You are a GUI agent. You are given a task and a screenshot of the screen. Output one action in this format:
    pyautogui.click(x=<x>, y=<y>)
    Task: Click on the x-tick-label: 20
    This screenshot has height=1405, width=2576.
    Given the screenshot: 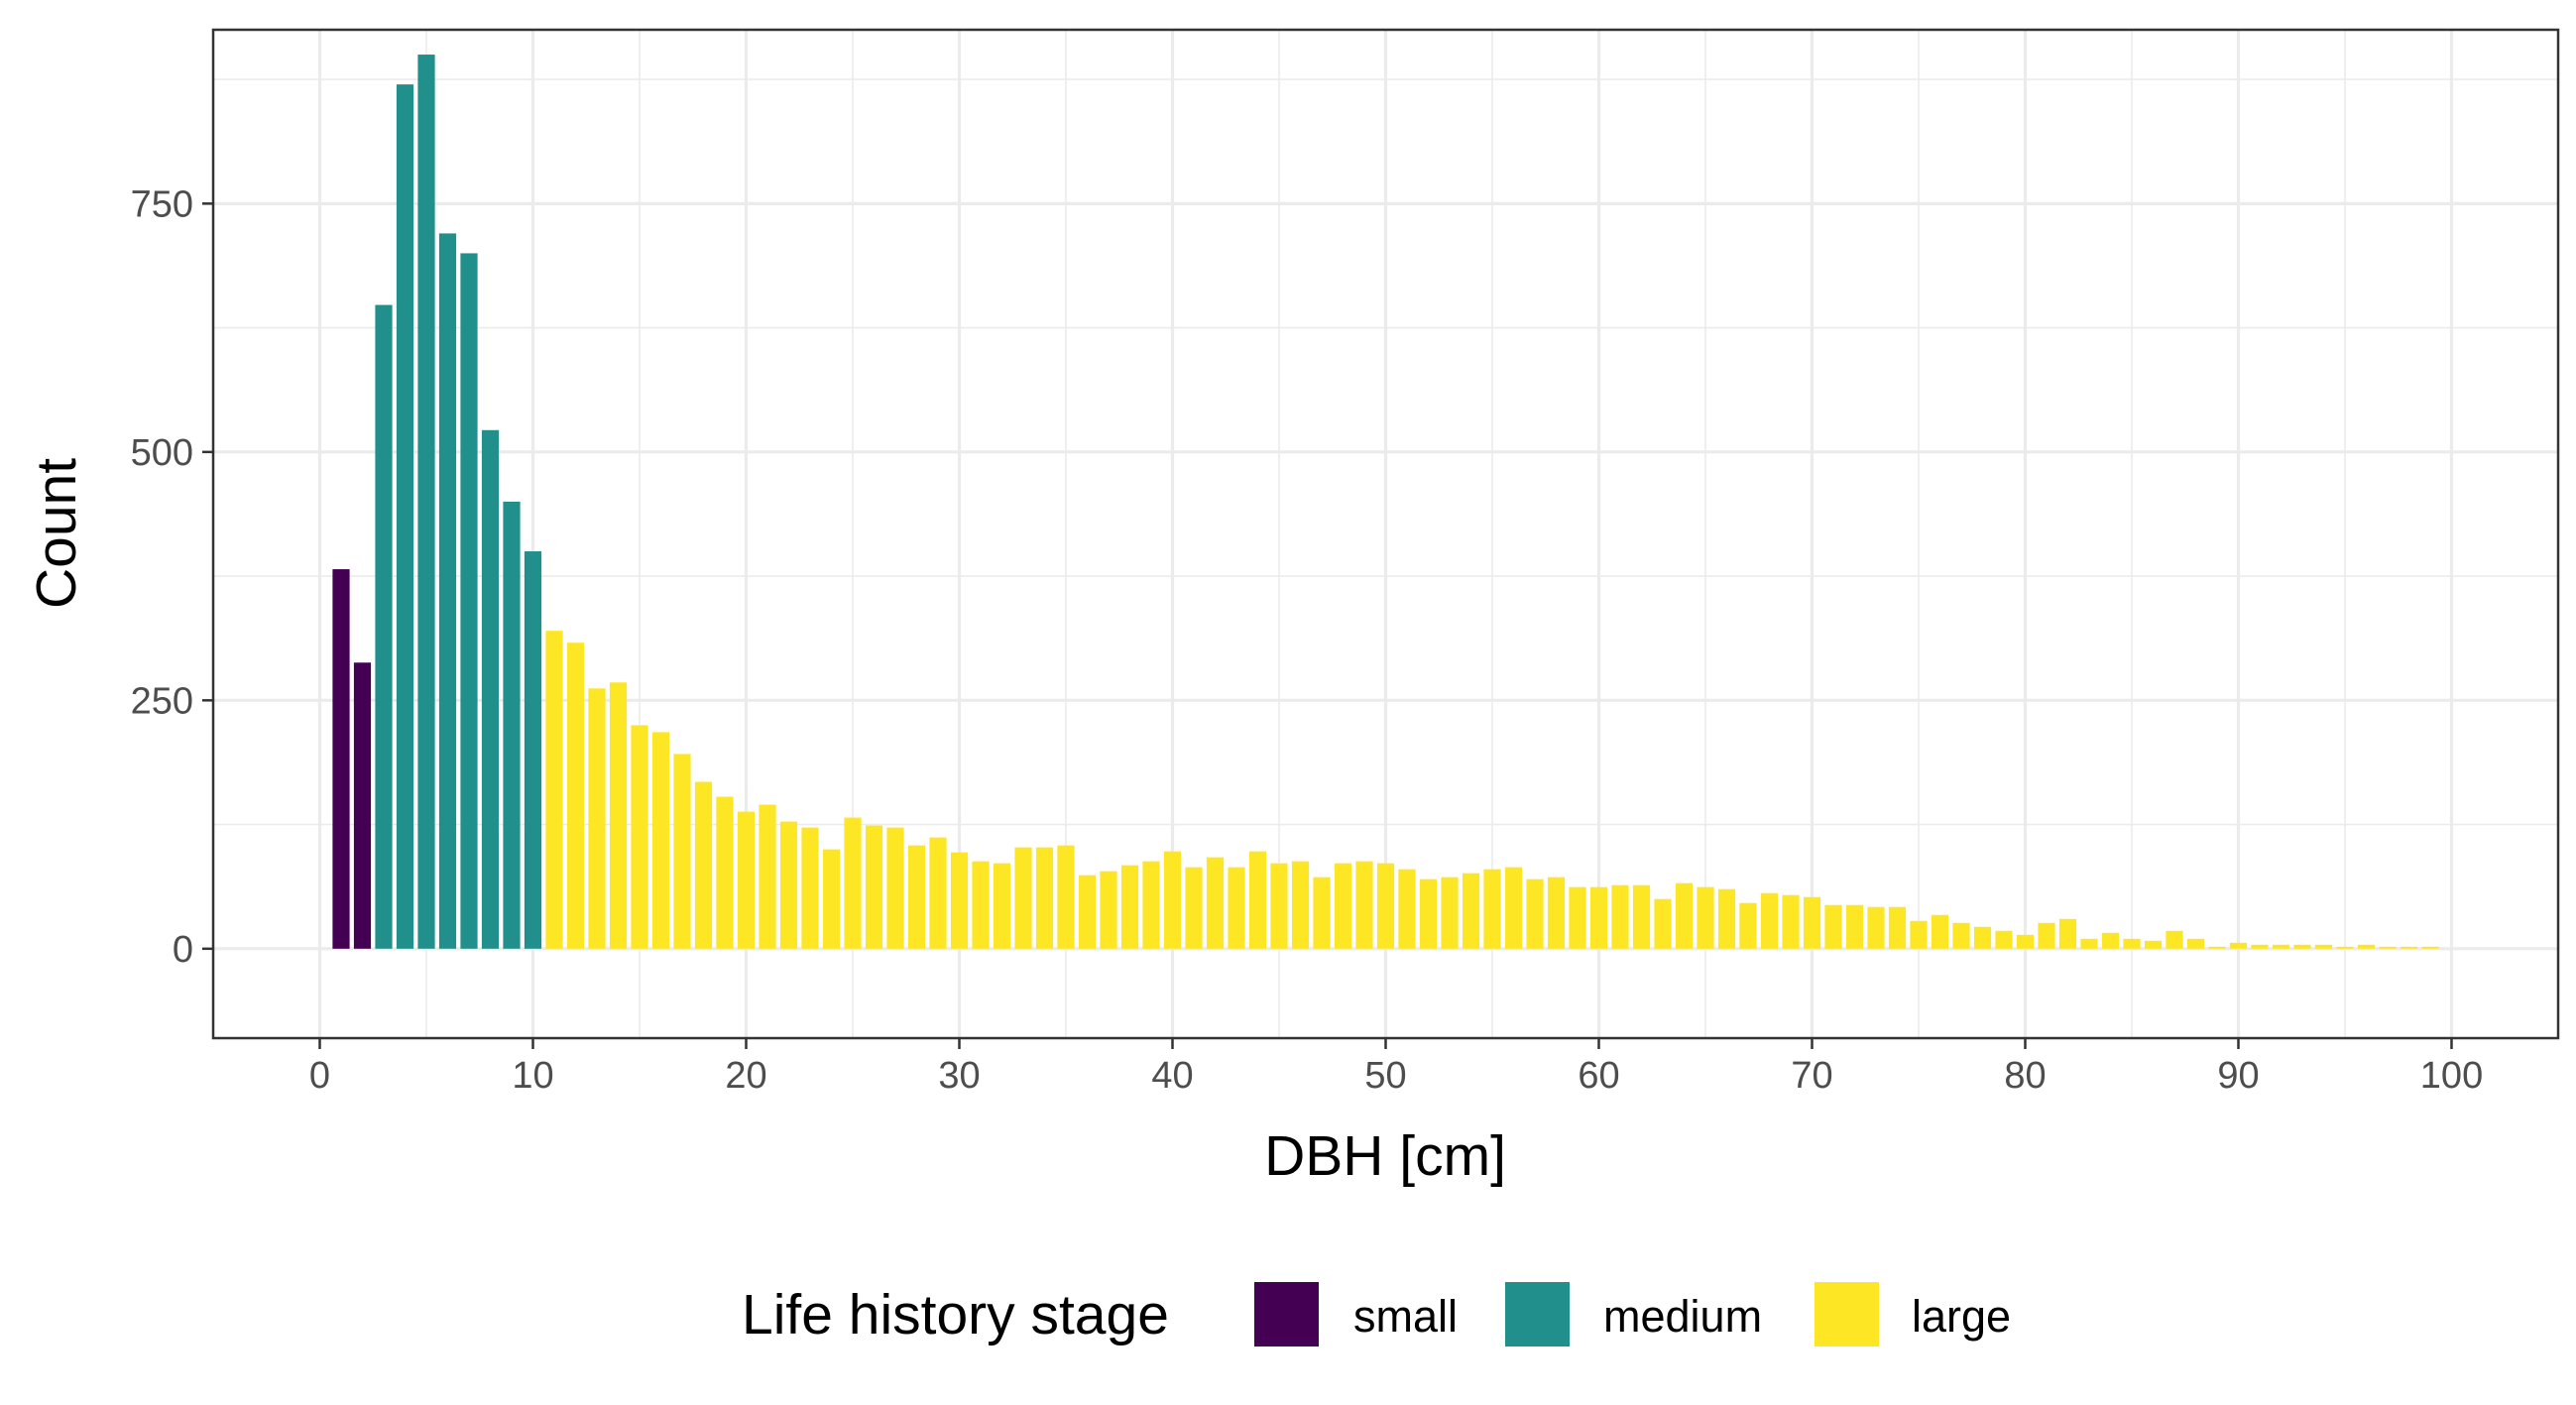 What is the action you would take?
    pyautogui.click(x=745, y=1076)
    